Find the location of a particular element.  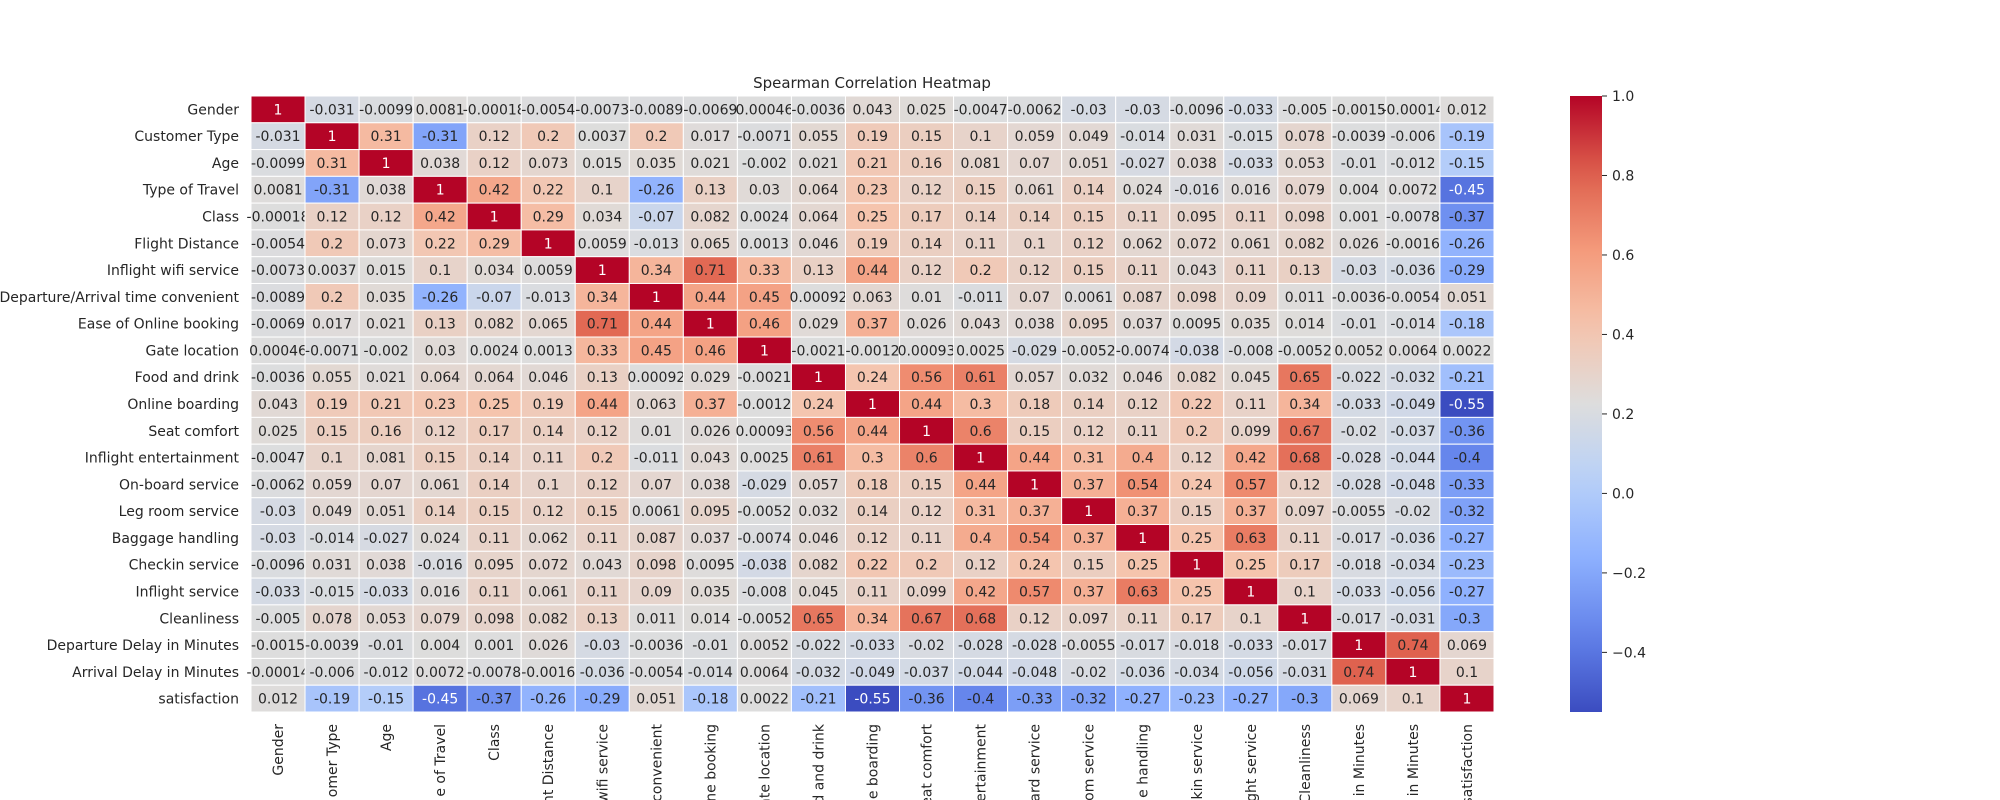

cell-value-label: 0.23 is located at coordinates (440, 405).